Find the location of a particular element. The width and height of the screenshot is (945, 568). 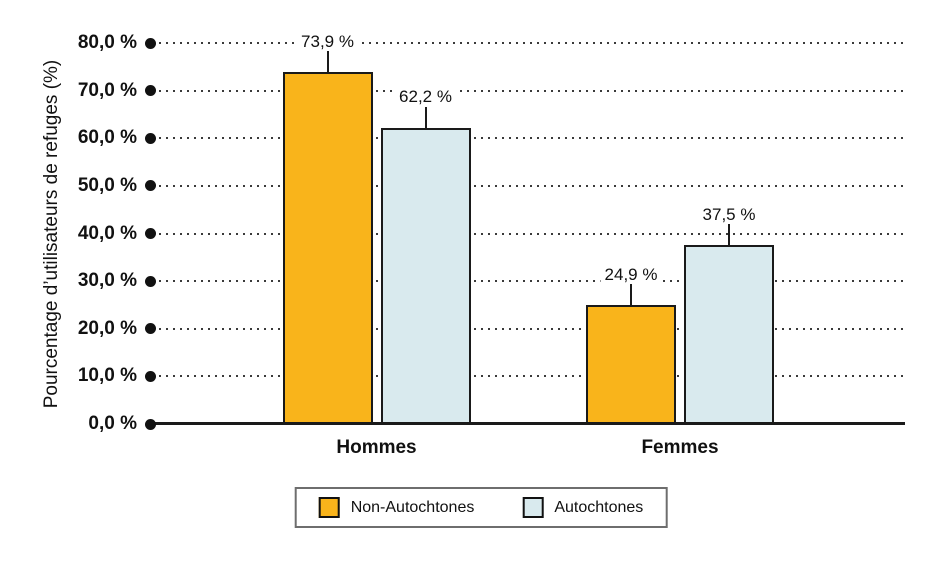

x-tick-label-hommes: Hommes is located at coordinates (376, 447).